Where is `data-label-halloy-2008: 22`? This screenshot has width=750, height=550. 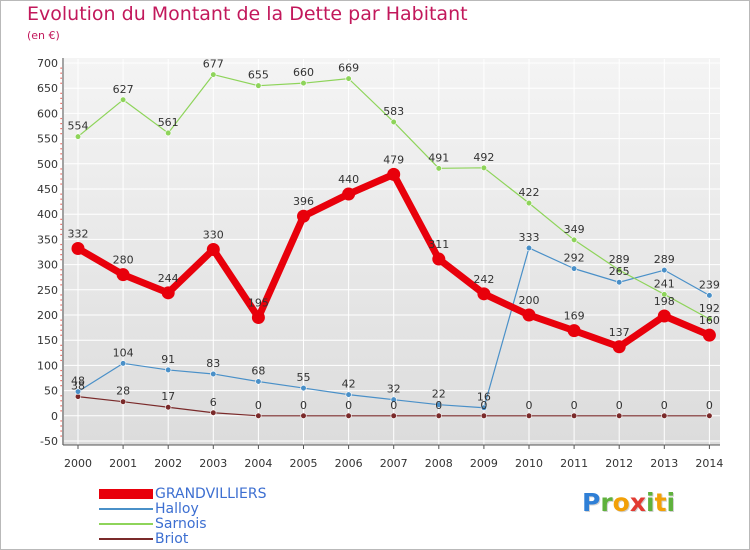
data-label-halloy-2008: 22 is located at coordinates (439, 394).